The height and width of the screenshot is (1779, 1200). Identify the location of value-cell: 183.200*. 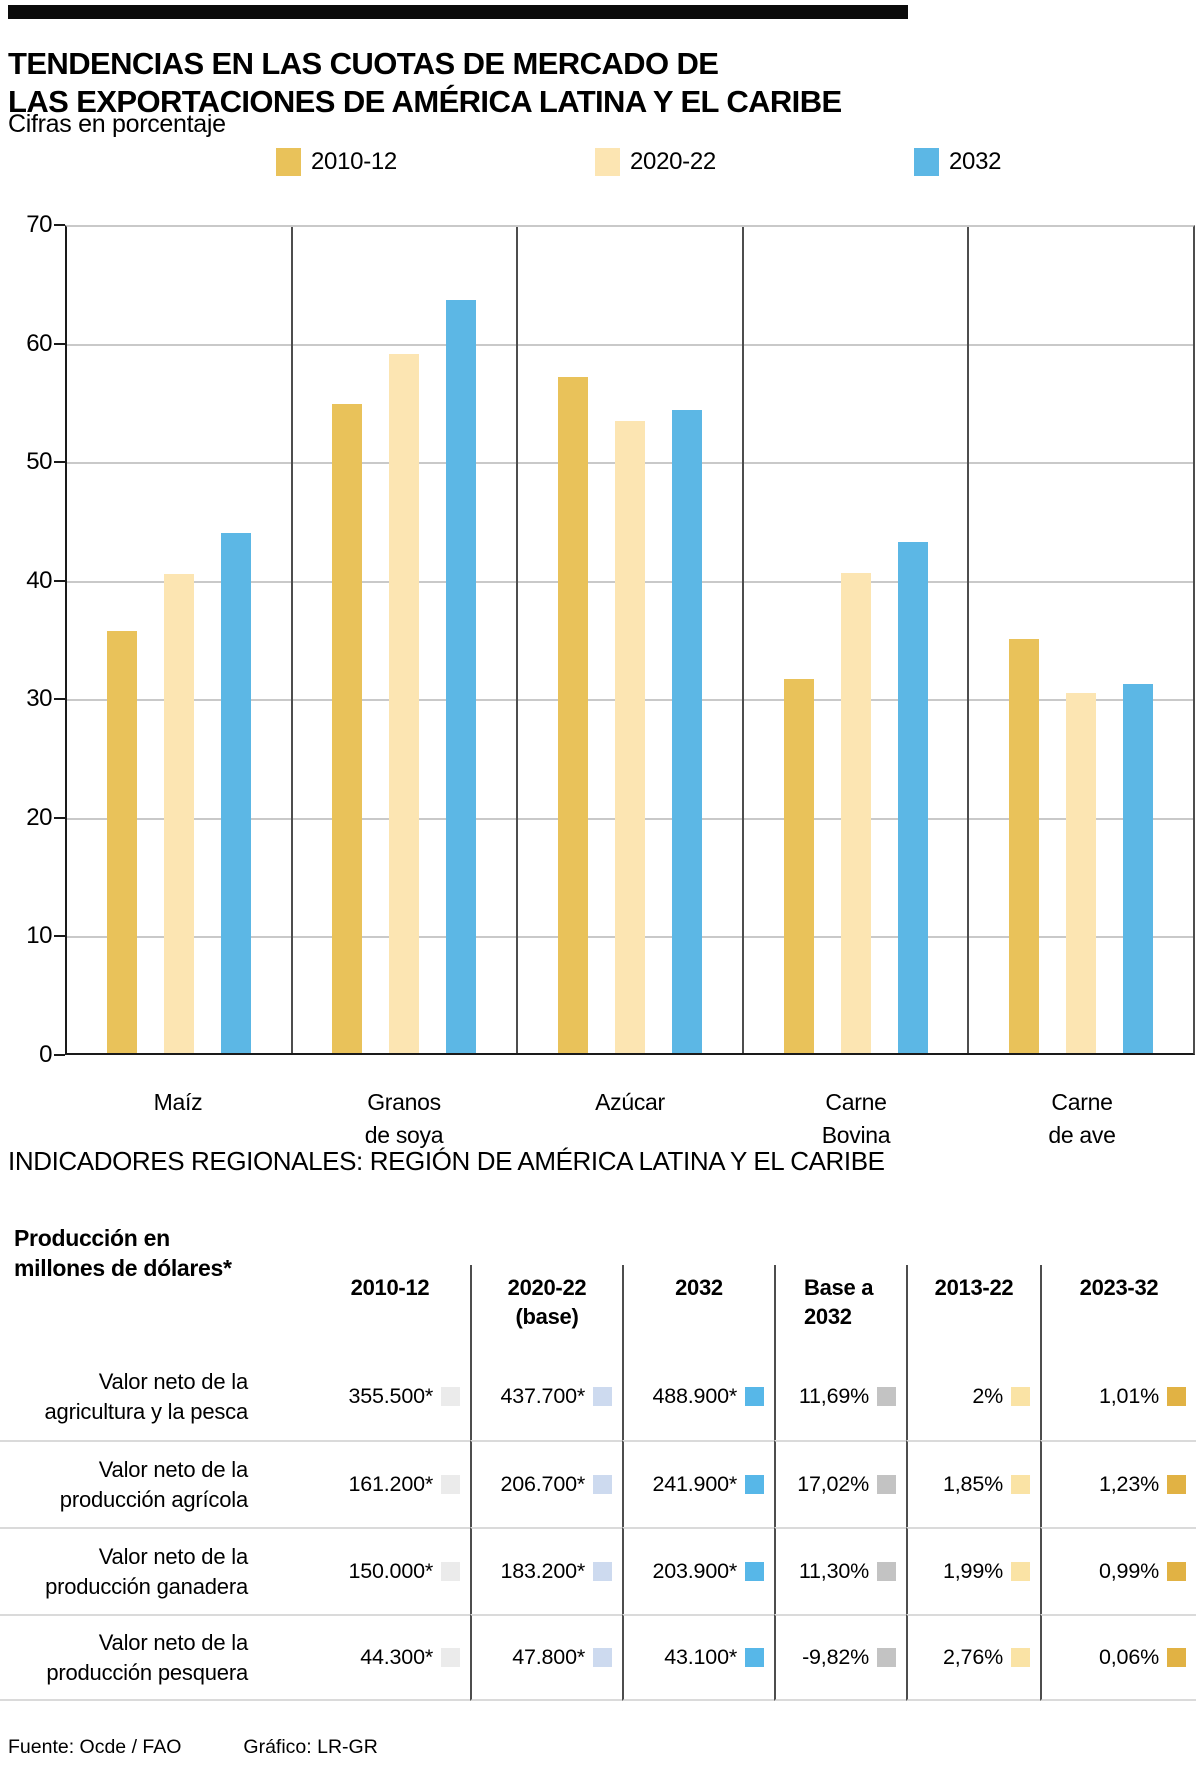
(546, 1570).